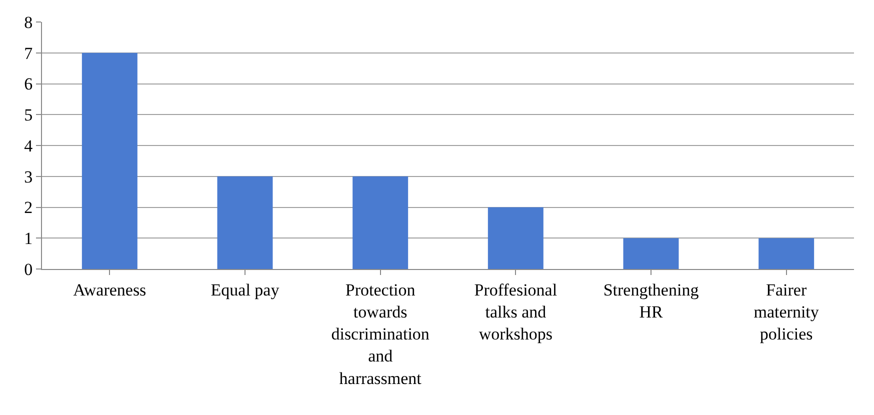  I want to click on y-tick-label: 2, so click(28, 208).